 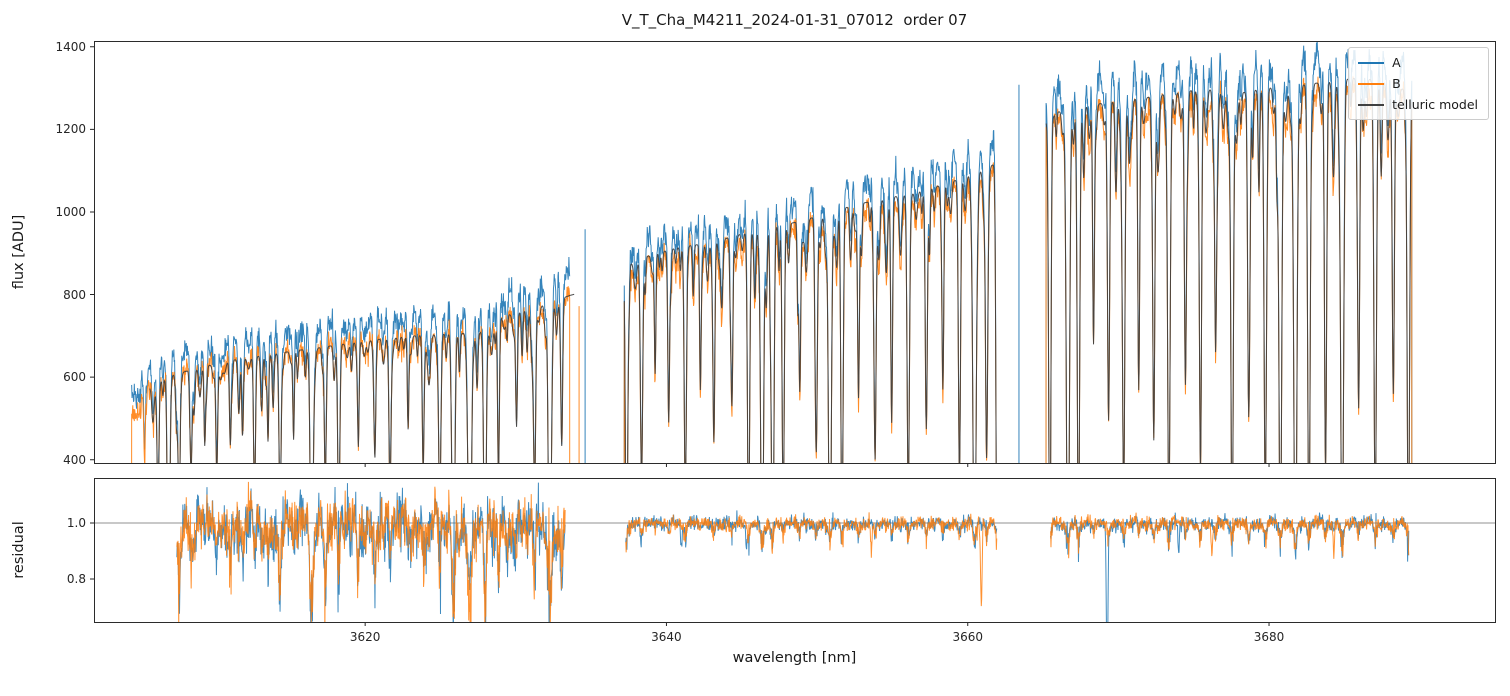 I want to click on legend-line-b-icon, so click(x=1371, y=83).